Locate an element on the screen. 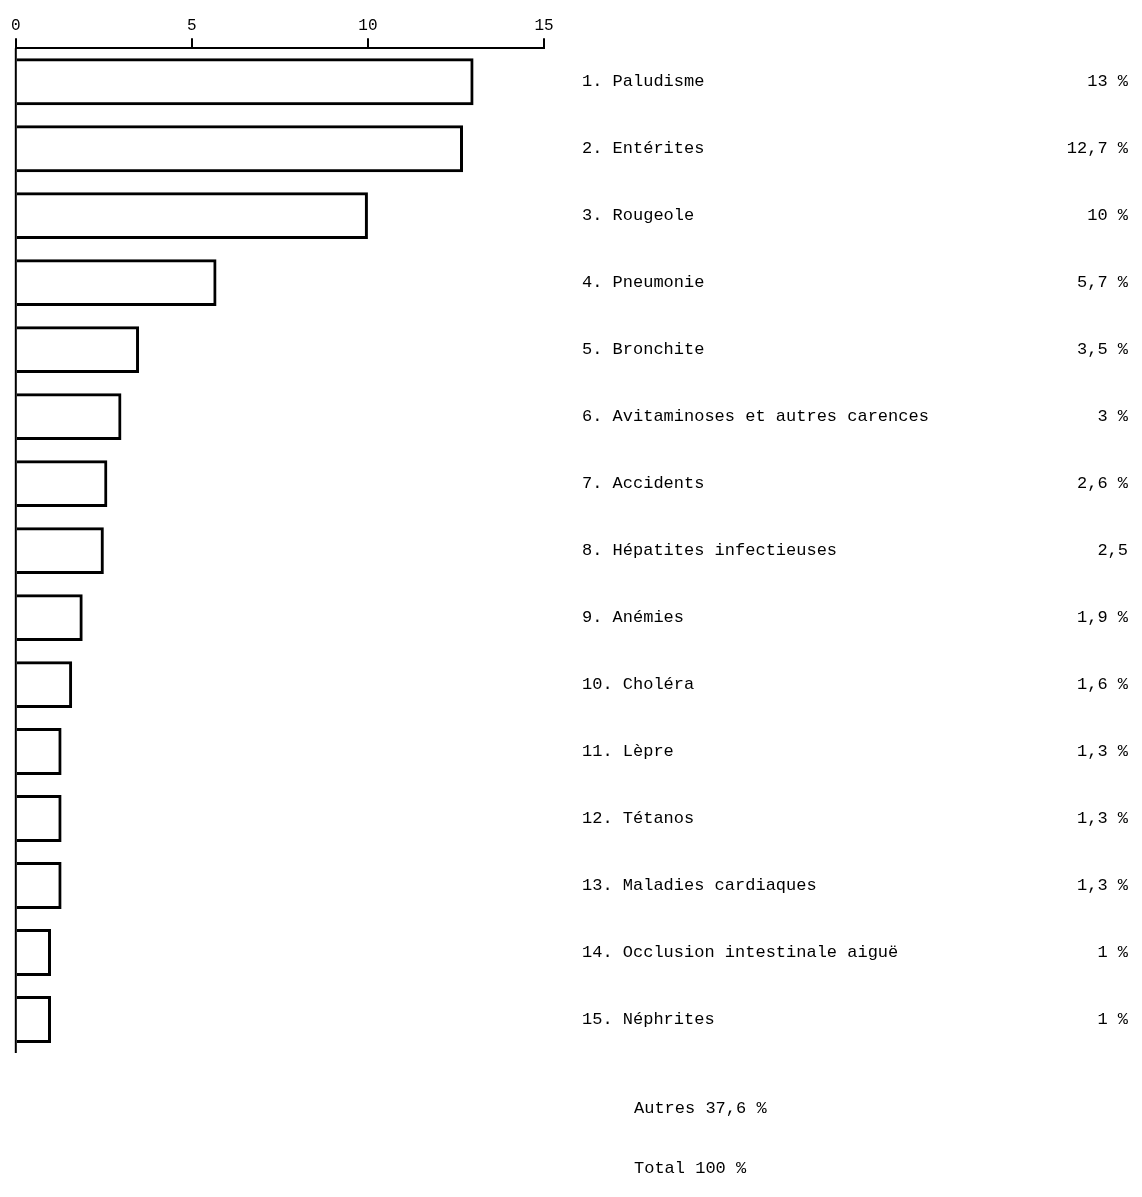 This screenshot has height=1197, width=1142. text: Autres 37,6 % is located at coordinates (701, 1108).